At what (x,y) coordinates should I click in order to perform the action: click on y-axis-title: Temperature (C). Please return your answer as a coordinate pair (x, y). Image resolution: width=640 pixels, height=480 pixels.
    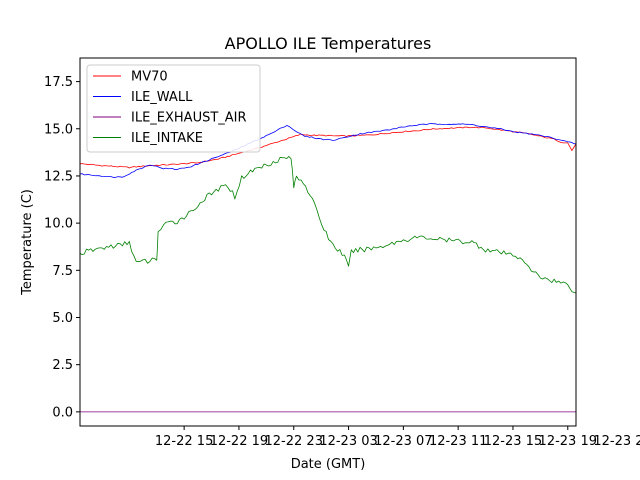
    Looking at the image, I should click on (27, 242).